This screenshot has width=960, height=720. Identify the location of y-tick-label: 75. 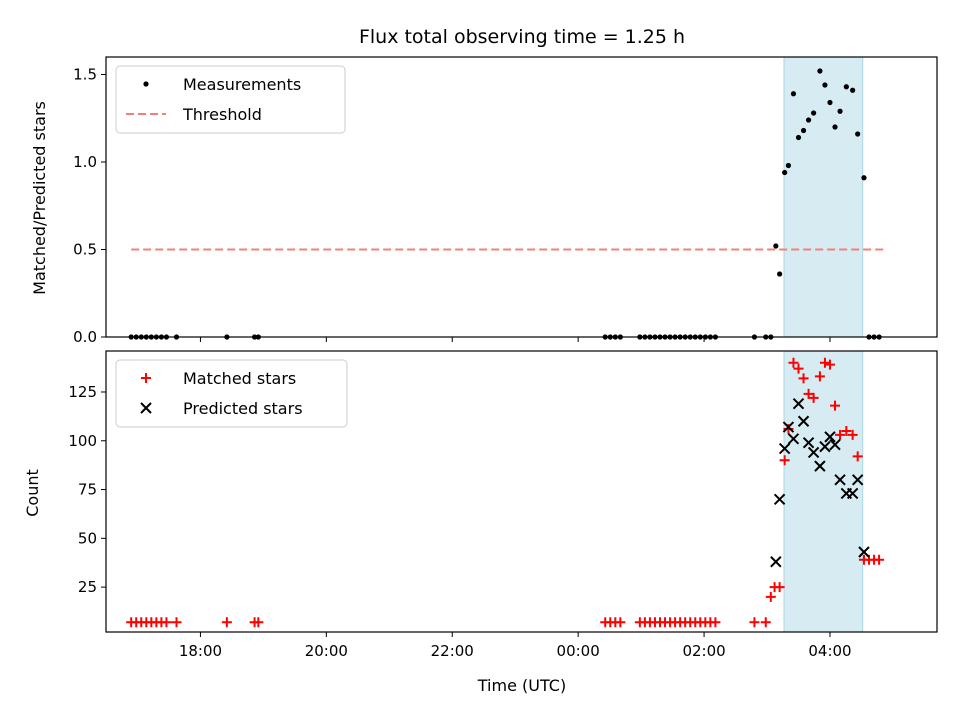
(87, 490).